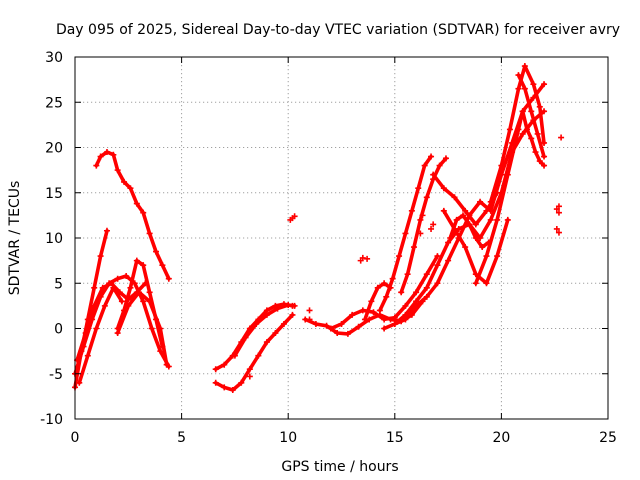 This screenshot has height=480, width=640. What do you see at coordinates (54, 239) in the screenshot?
I see `y-tick-label: 10` at bounding box center [54, 239].